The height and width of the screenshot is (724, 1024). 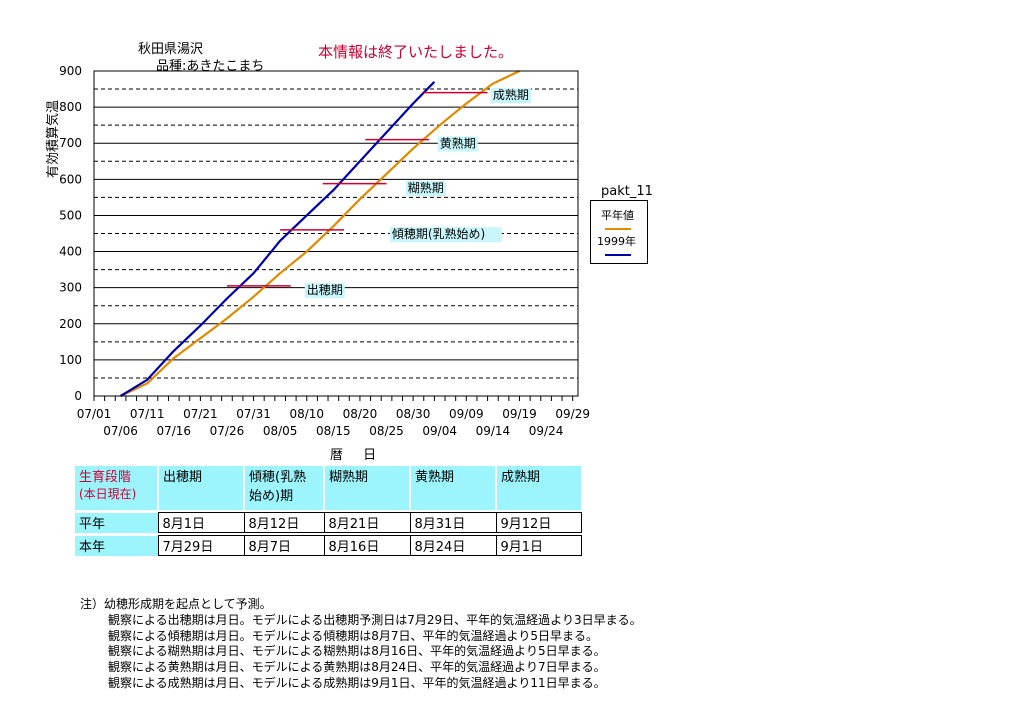 What do you see at coordinates (70, 288) in the screenshot?
I see `y-tick-label: 300` at bounding box center [70, 288].